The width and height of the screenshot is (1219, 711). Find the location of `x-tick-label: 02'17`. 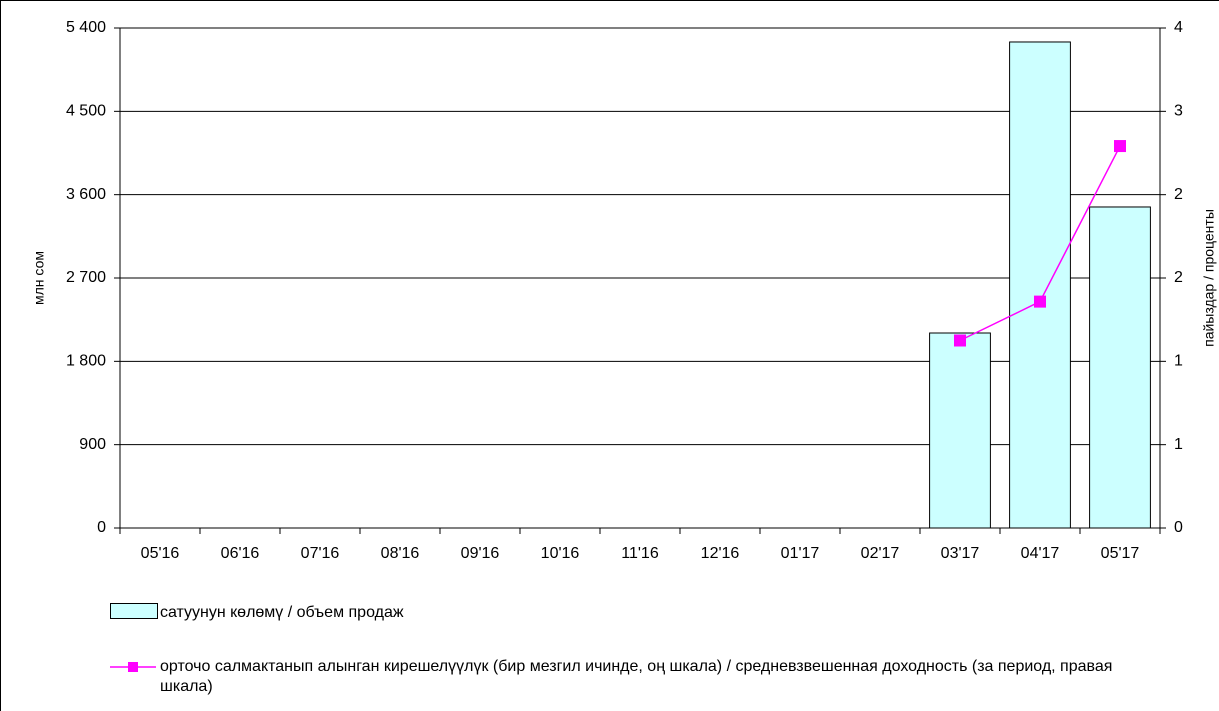

x-tick-label: 02'17 is located at coordinates (880, 553).